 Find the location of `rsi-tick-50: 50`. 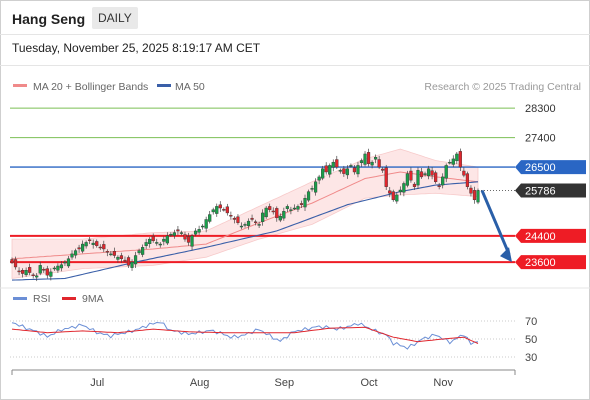

rsi-tick-50: 50 is located at coordinates (531, 340).